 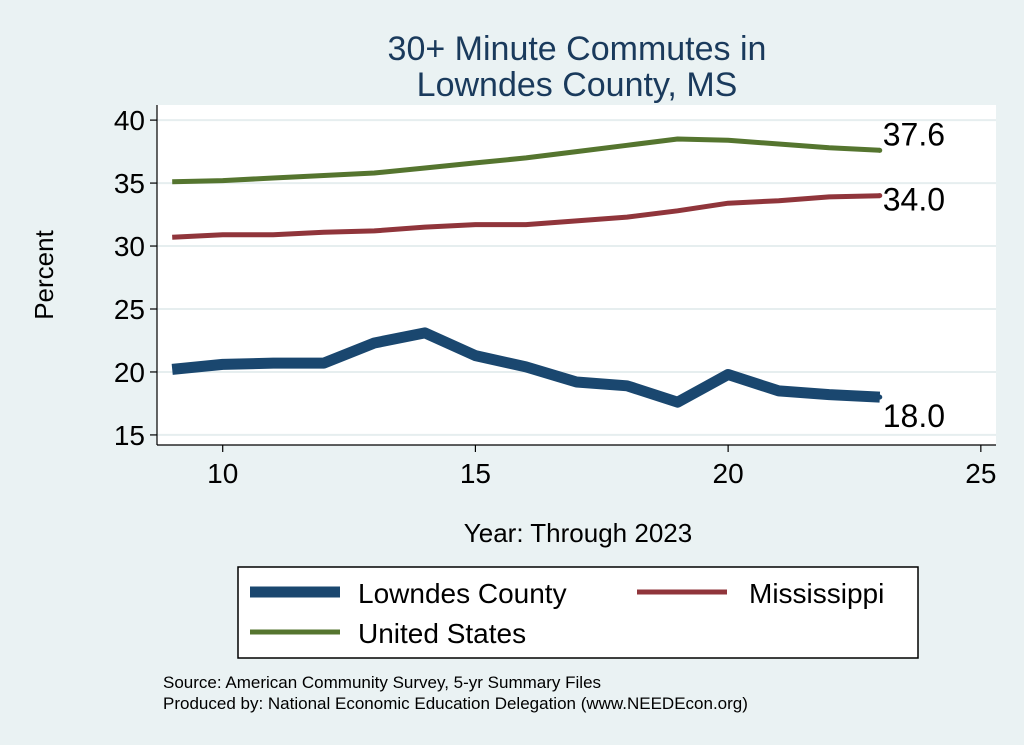 I want to click on y-tick-label-35: 35, so click(x=129, y=183).